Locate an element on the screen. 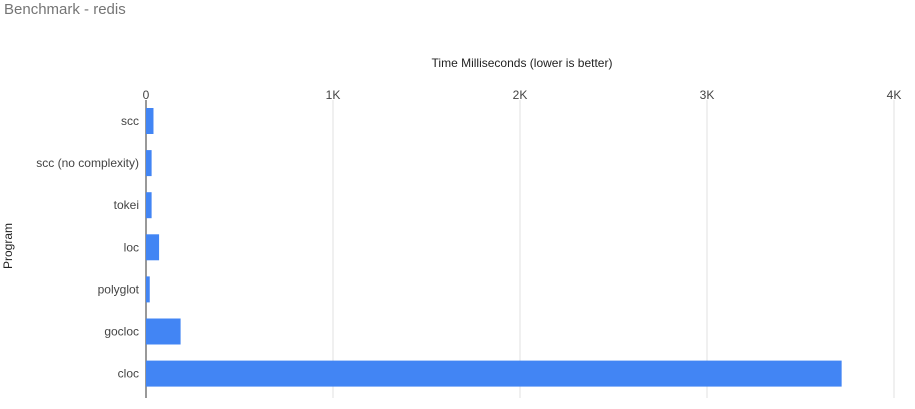 The height and width of the screenshot is (409, 915). x-tick-label: 0 is located at coordinates (146, 95).